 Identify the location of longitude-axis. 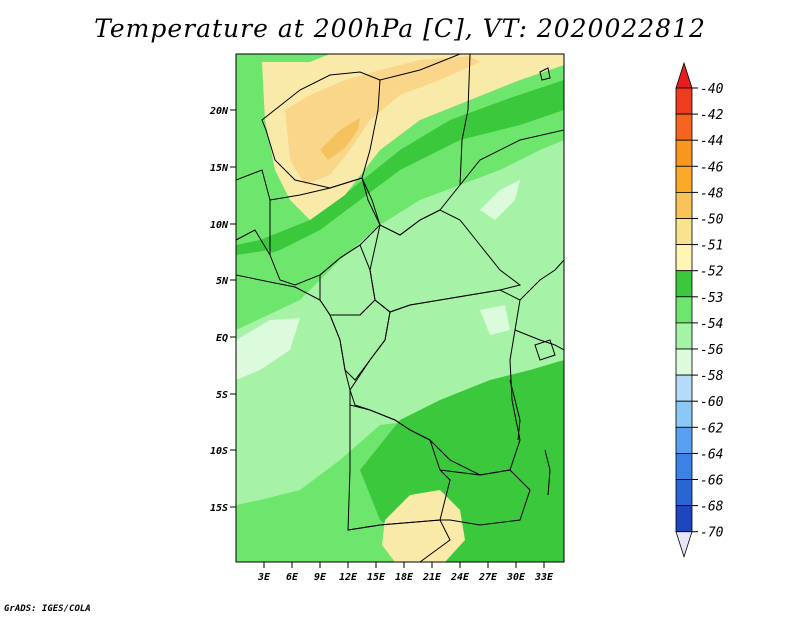
(404, 565).